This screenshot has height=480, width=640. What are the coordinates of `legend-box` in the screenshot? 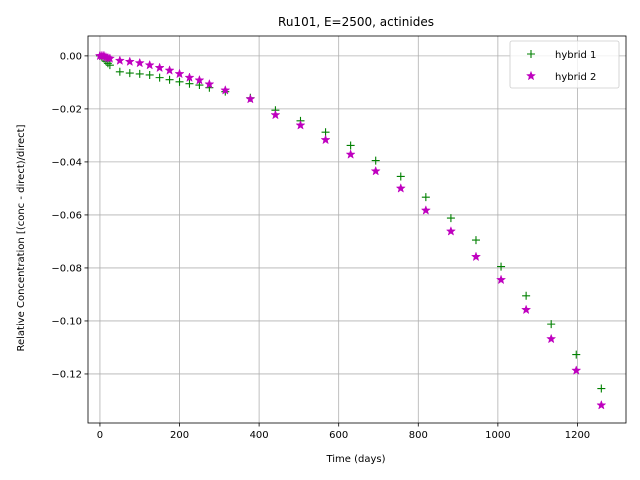 It's located at (564, 64).